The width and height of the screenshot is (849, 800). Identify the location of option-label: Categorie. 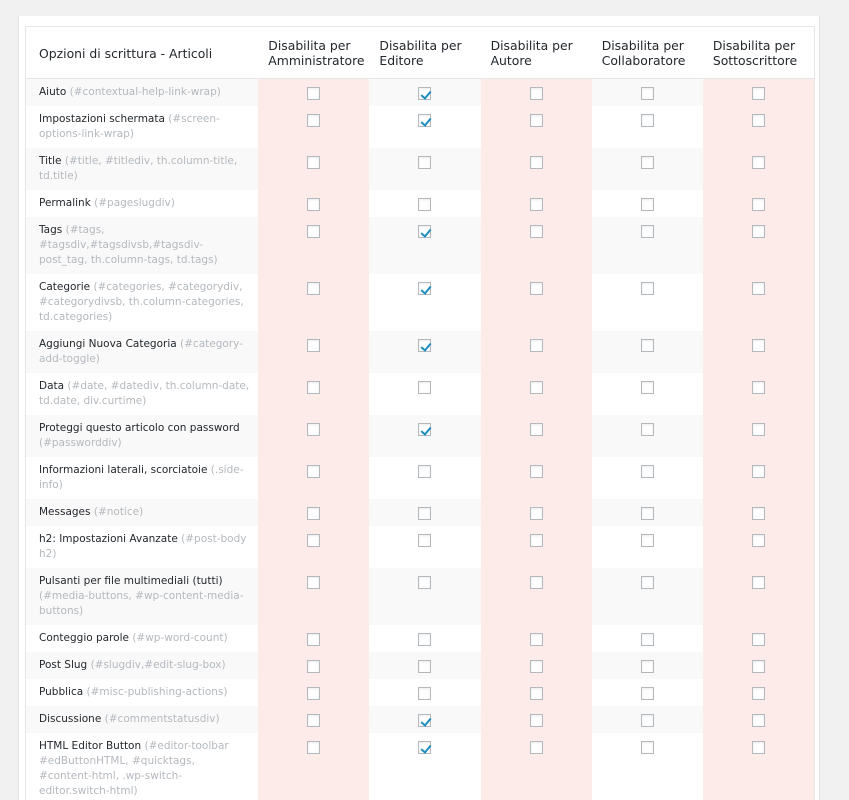
(65, 287).